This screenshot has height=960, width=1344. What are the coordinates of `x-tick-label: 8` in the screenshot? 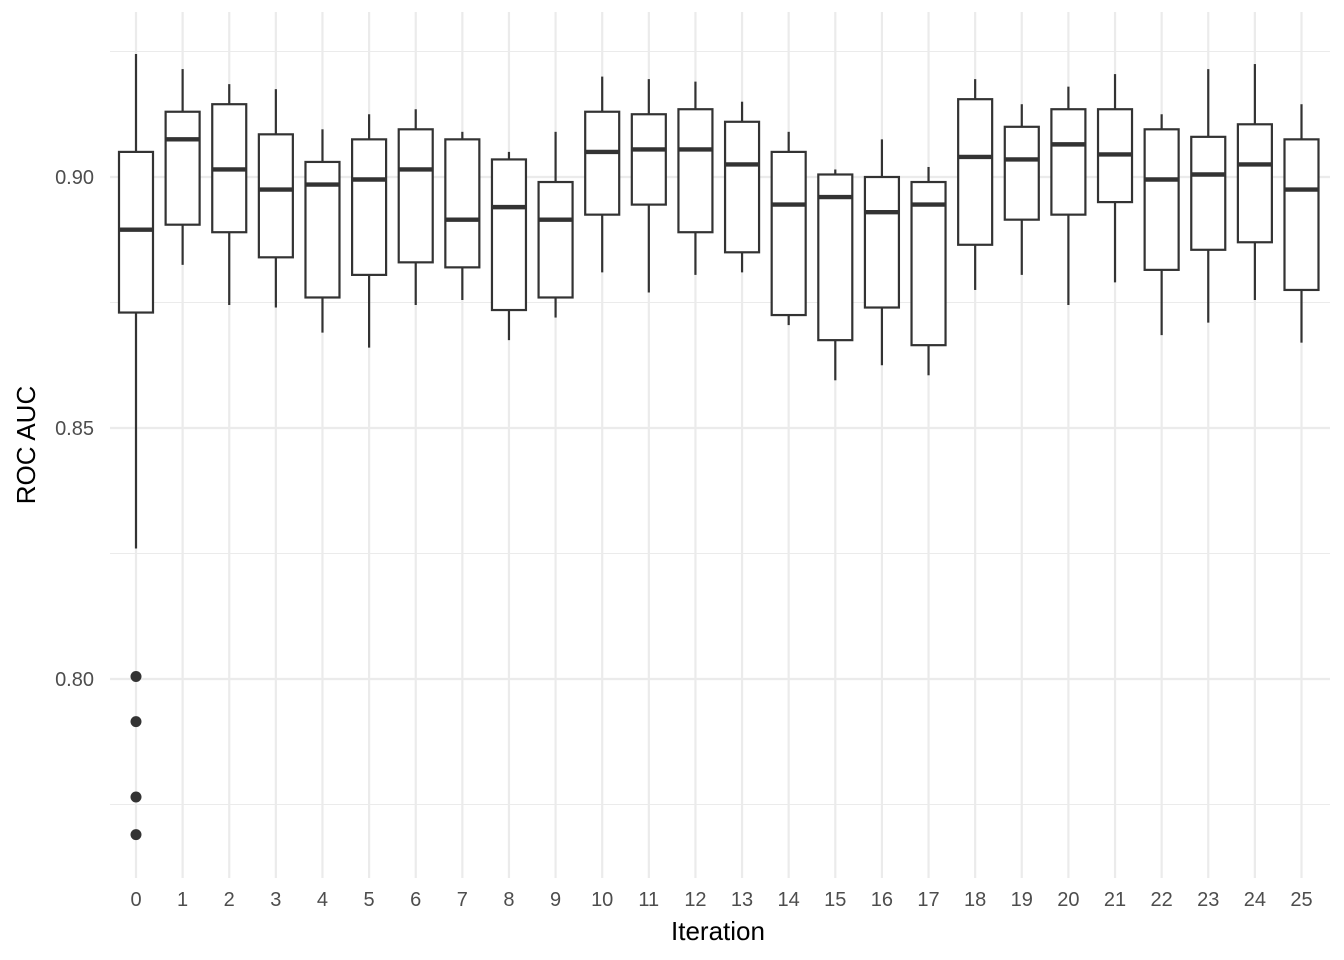 It's located at (508, 900).